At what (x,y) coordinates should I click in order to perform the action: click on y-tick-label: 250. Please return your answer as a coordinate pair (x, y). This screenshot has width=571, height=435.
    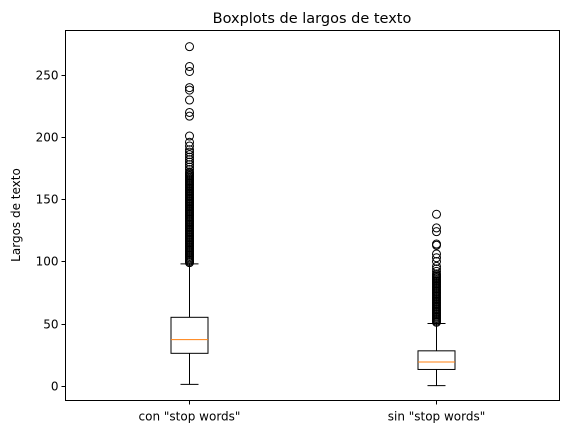
    Looking at the image, I should click on (47, 76).